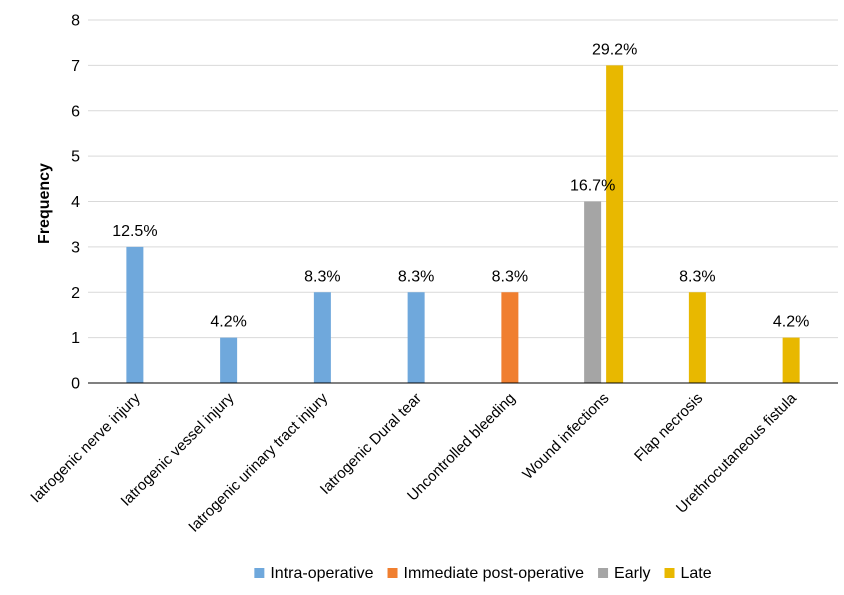 The width and height of the screenshot is (844, 595). I want to click on bar-immediate-post-operative-uncontrolled-bleeding, so click(510, 337).